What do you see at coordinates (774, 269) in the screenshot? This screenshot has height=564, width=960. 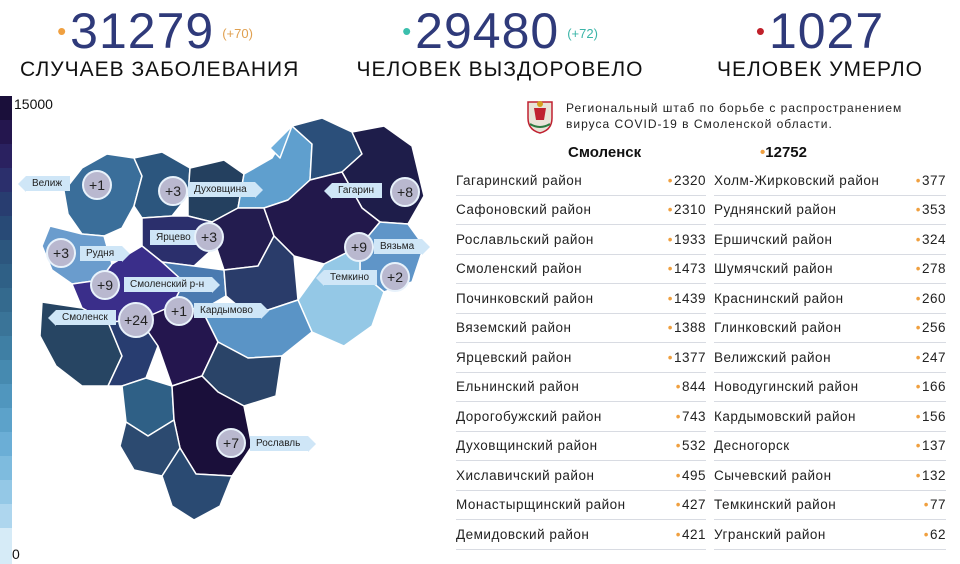 I see `district-name: Шумячский район` at bounding box center [774, 269].